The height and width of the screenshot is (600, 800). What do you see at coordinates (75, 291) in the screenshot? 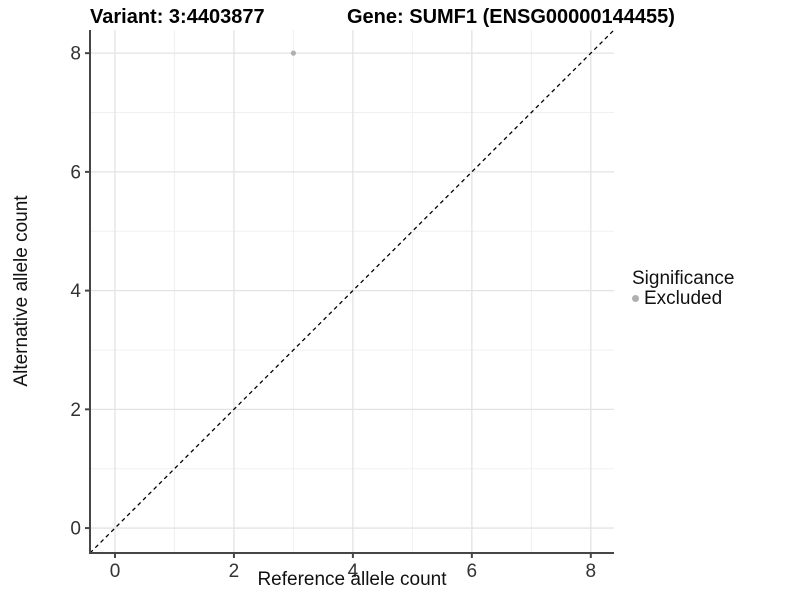
I see `y-tick-label: 4` at bounding box center [75, 291].